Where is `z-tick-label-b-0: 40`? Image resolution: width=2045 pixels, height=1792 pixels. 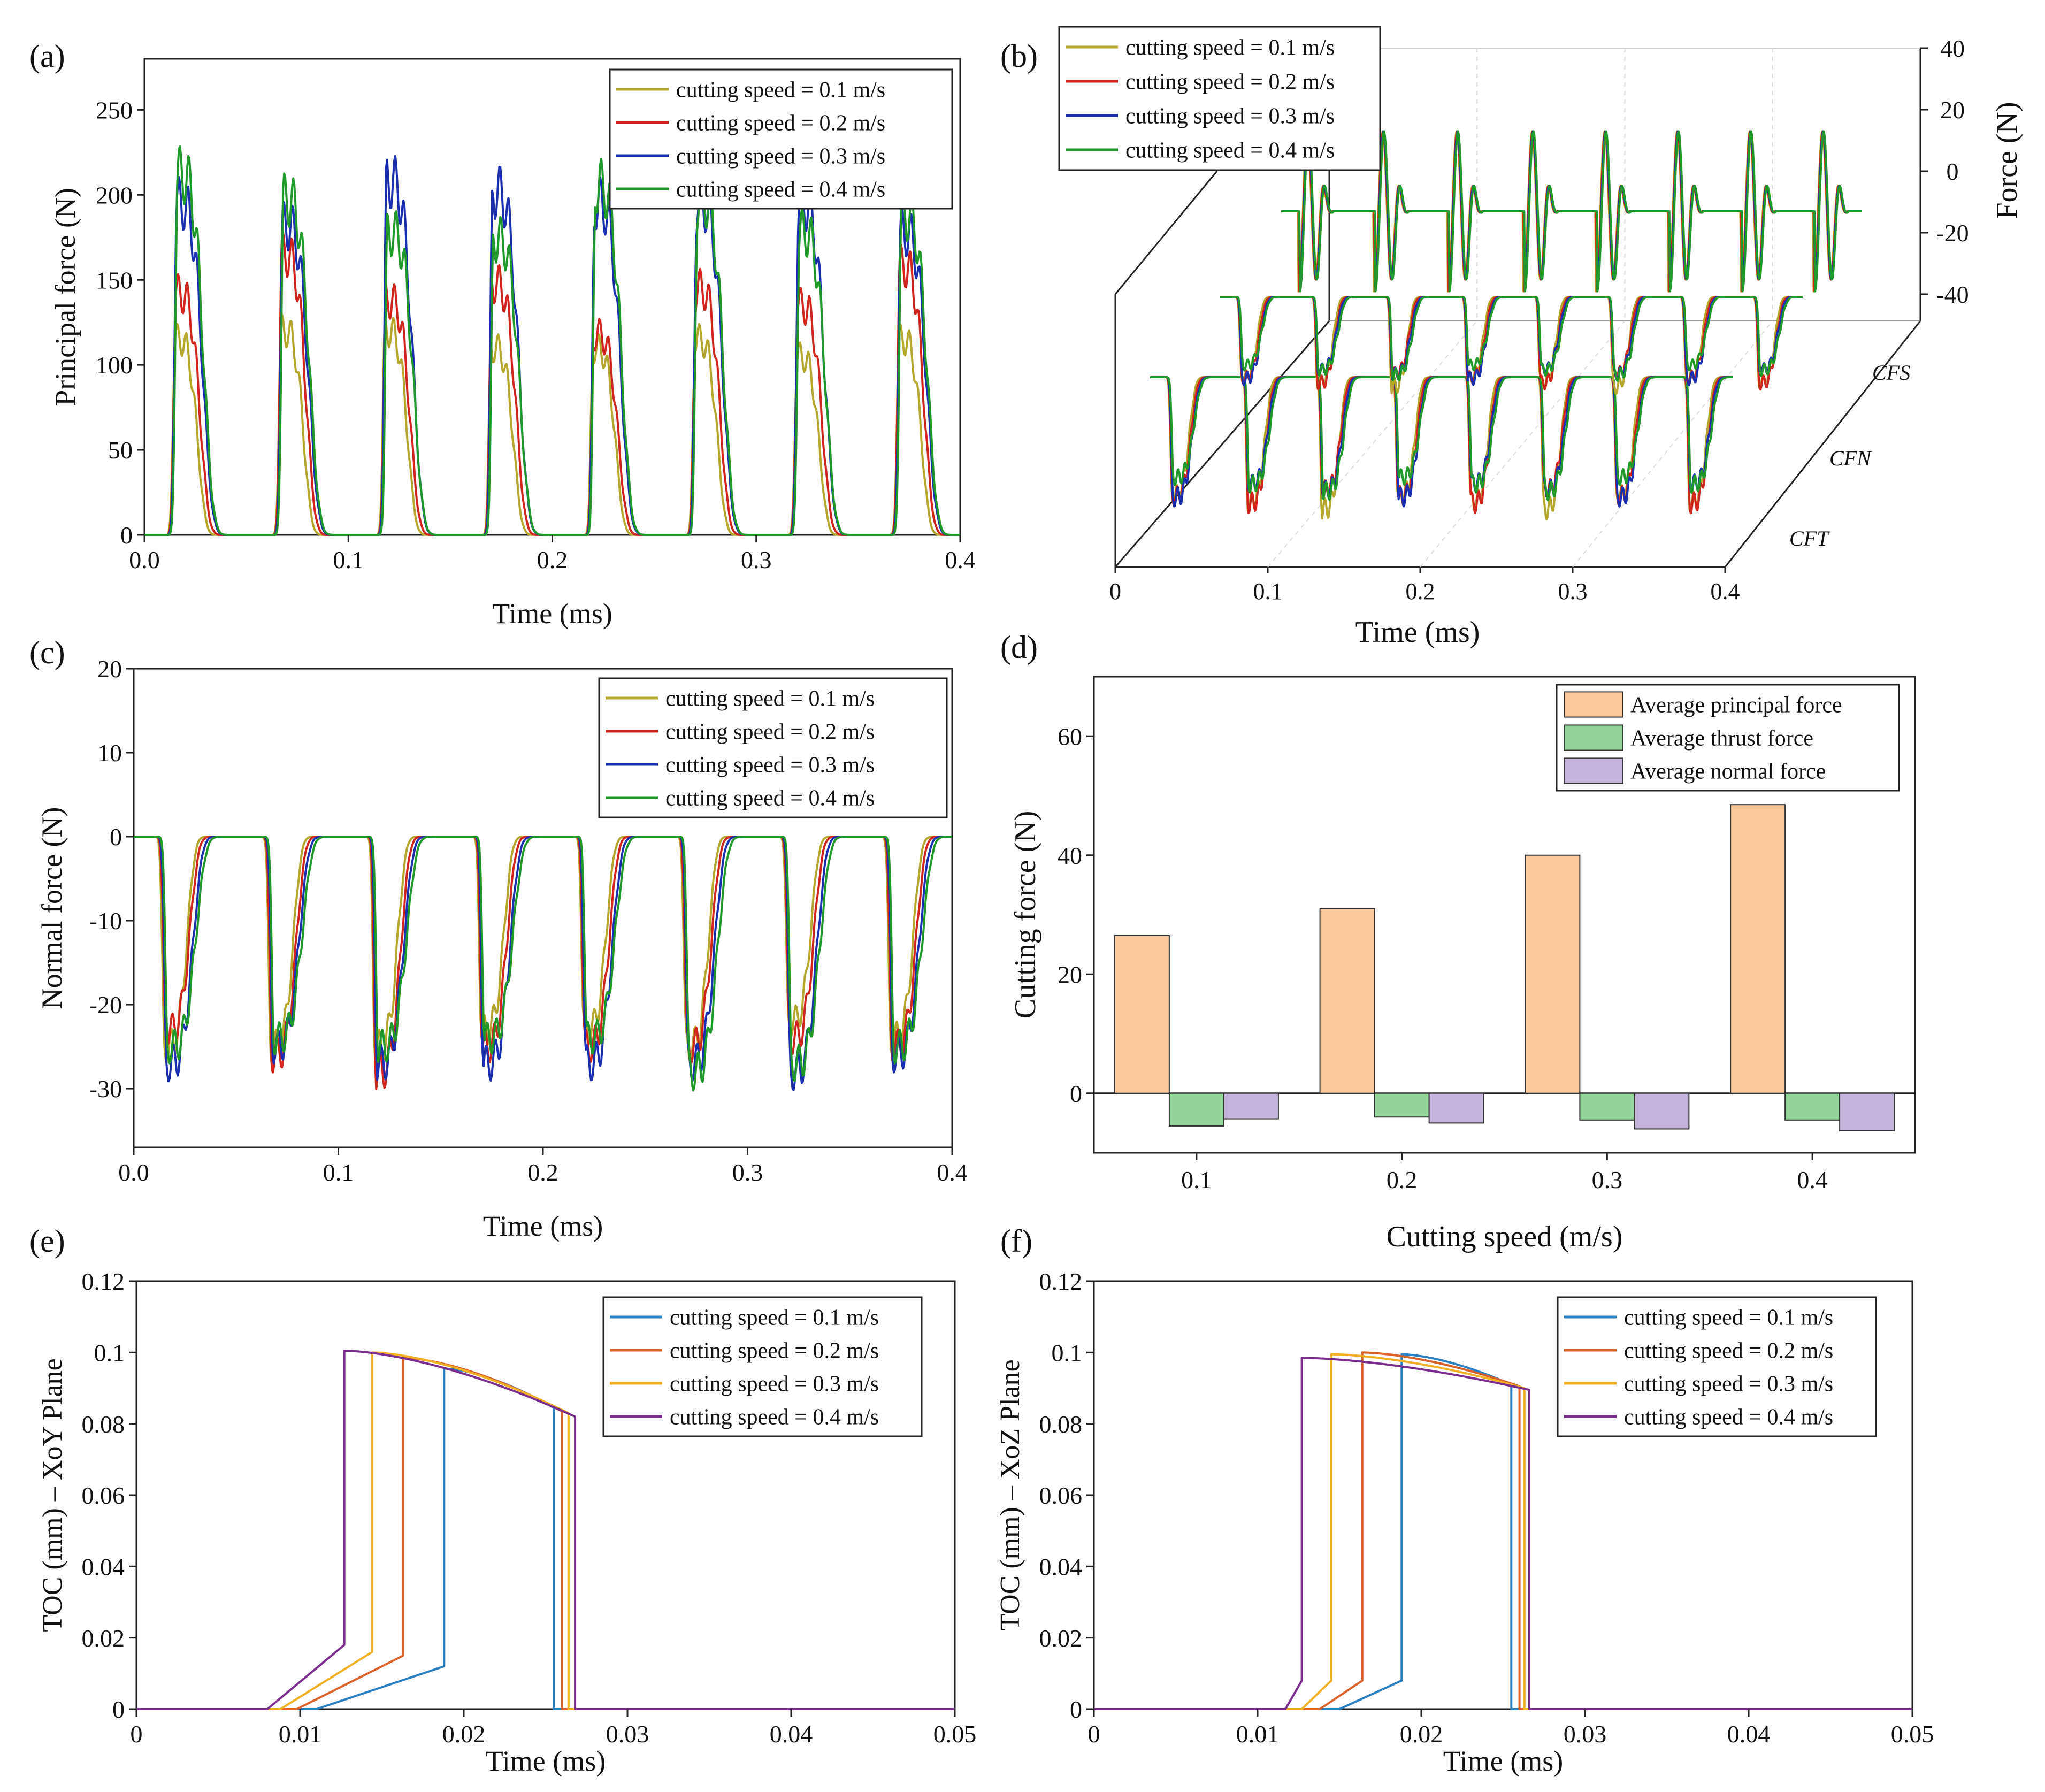
z-tick-label-b-0: 40 is located at coordinates (1953, 48).